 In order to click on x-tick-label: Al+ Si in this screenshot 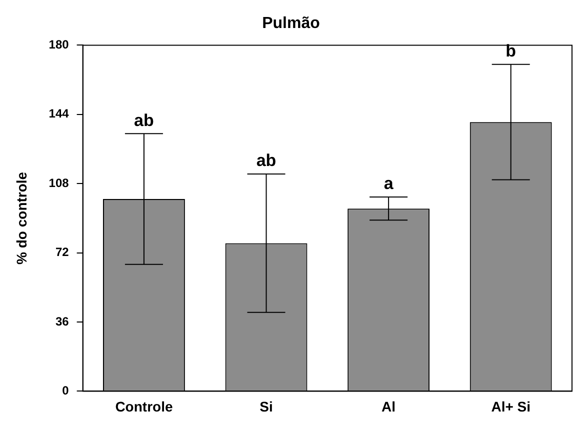, I will do `click(510, 406)`.